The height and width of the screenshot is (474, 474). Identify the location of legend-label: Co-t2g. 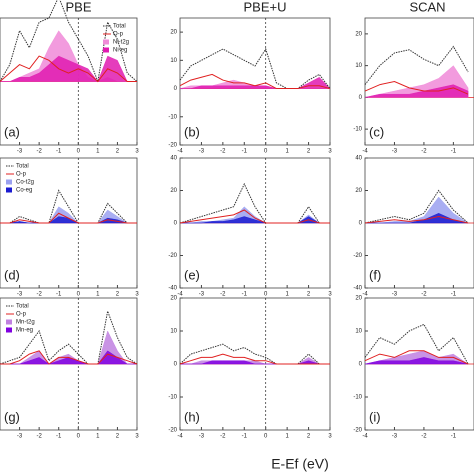
(25, 183).